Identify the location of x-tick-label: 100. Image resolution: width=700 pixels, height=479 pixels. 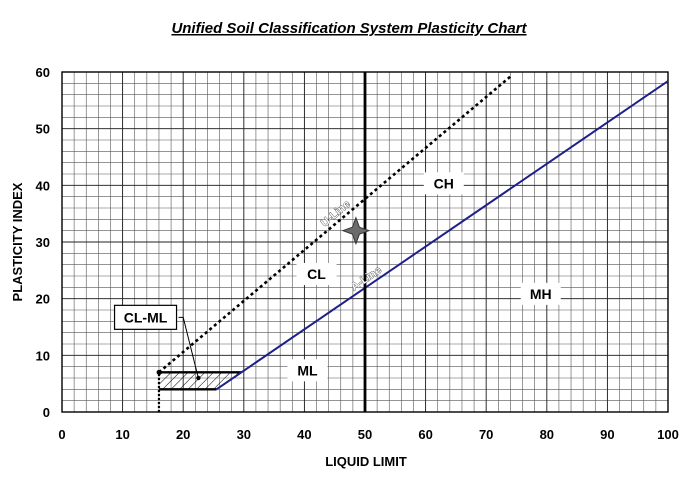
(668, 434).